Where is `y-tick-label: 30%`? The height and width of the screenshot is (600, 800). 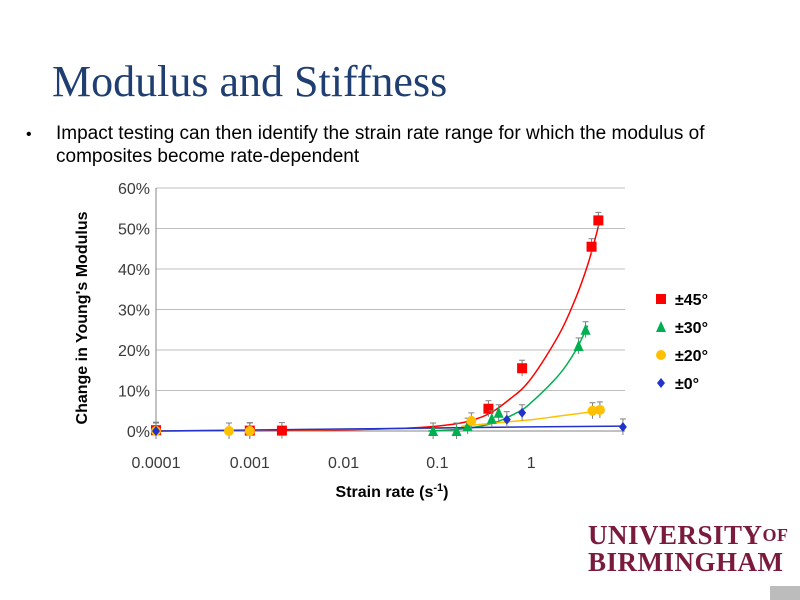 y-tick-label: 30% is located at coordinates (134, 311).